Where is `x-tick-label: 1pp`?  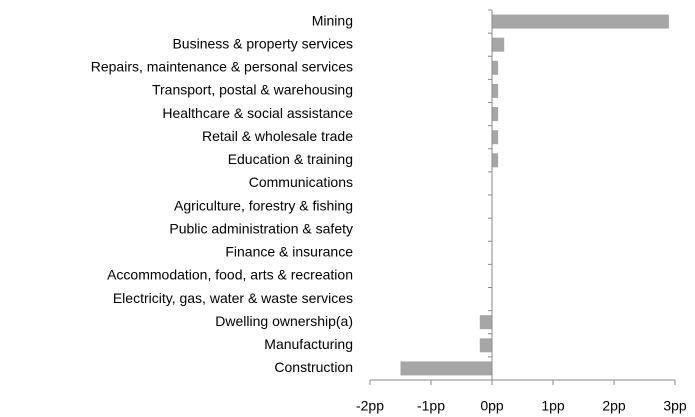
x-tick-label: 1pp is located at coordinates (553, 406).